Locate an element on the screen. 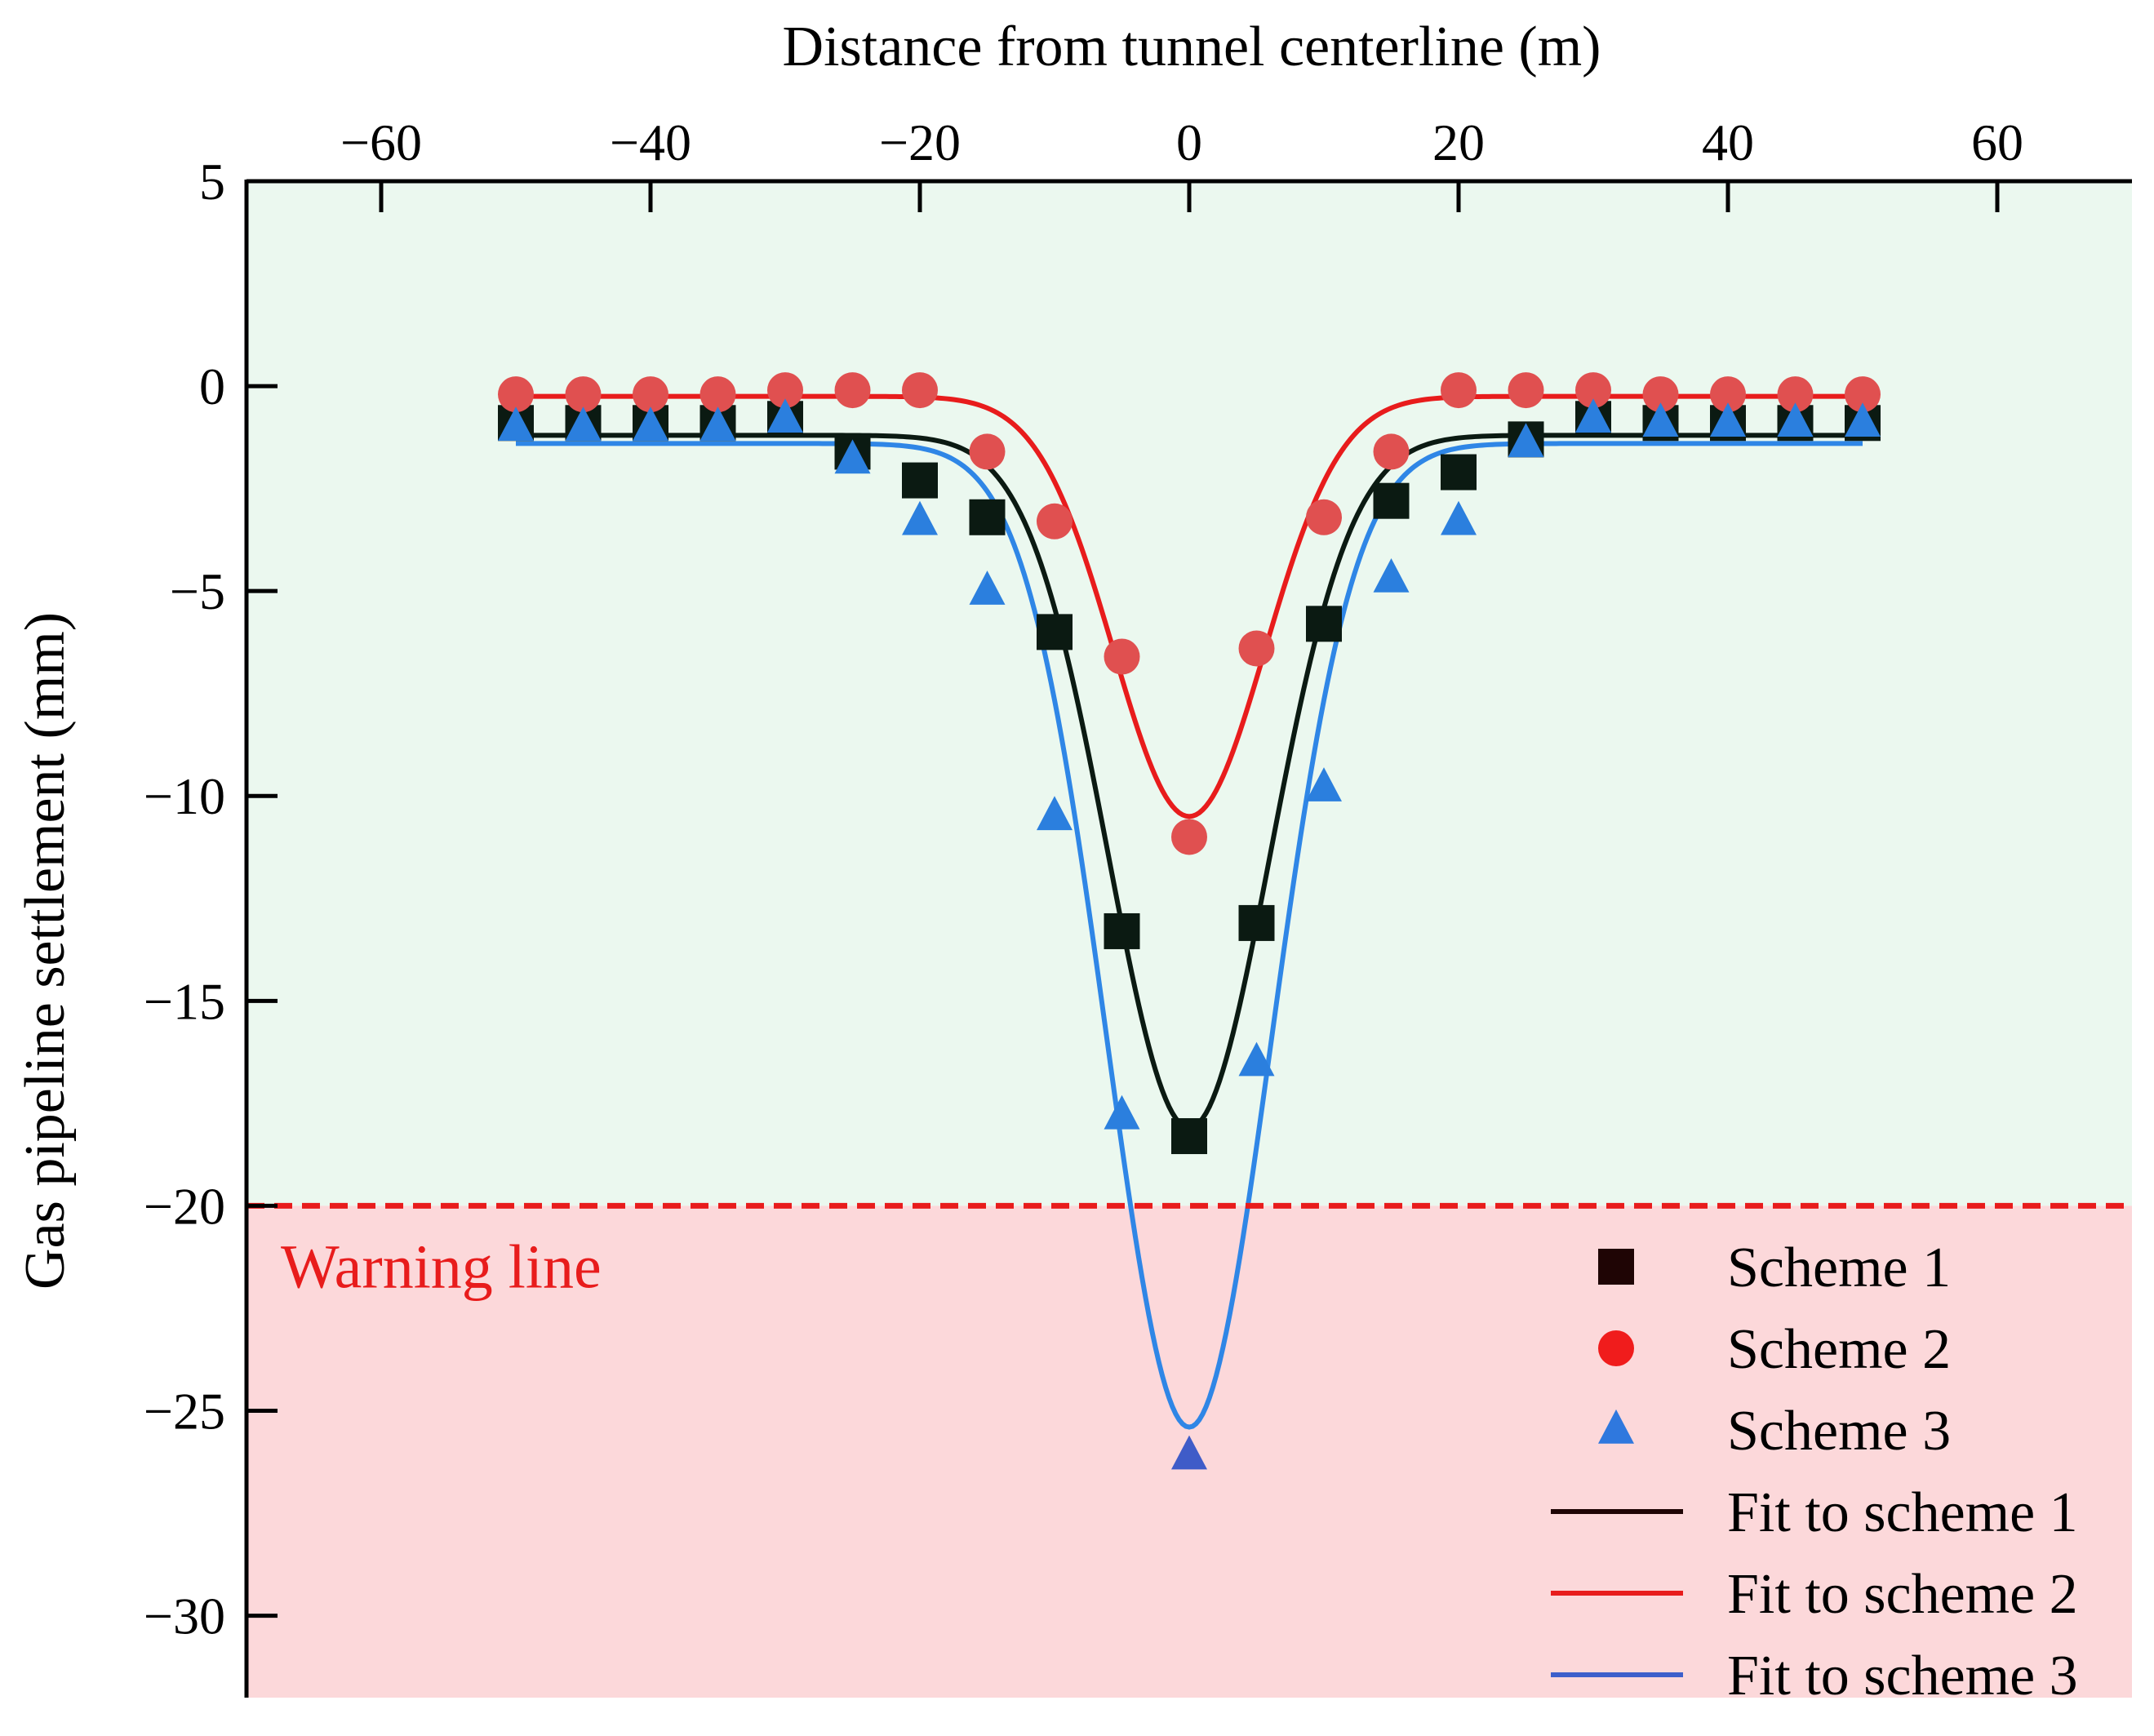 The image size is (2154, 1736). x-tick-label: −40 is located at coordinates (651, 142).